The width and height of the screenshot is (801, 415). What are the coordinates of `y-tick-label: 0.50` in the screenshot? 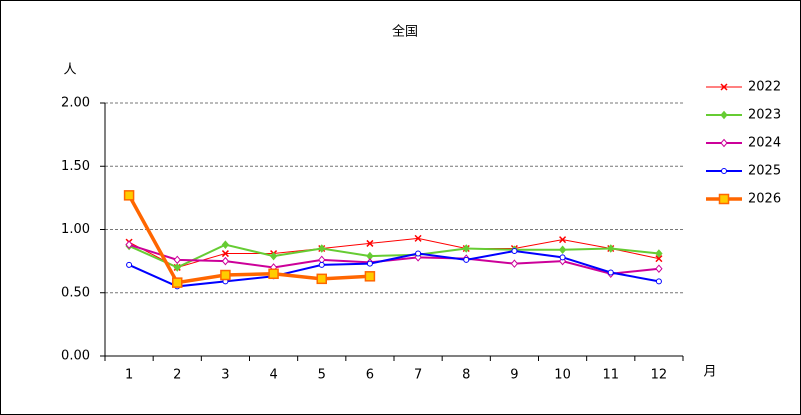 It's located at (75, 292).